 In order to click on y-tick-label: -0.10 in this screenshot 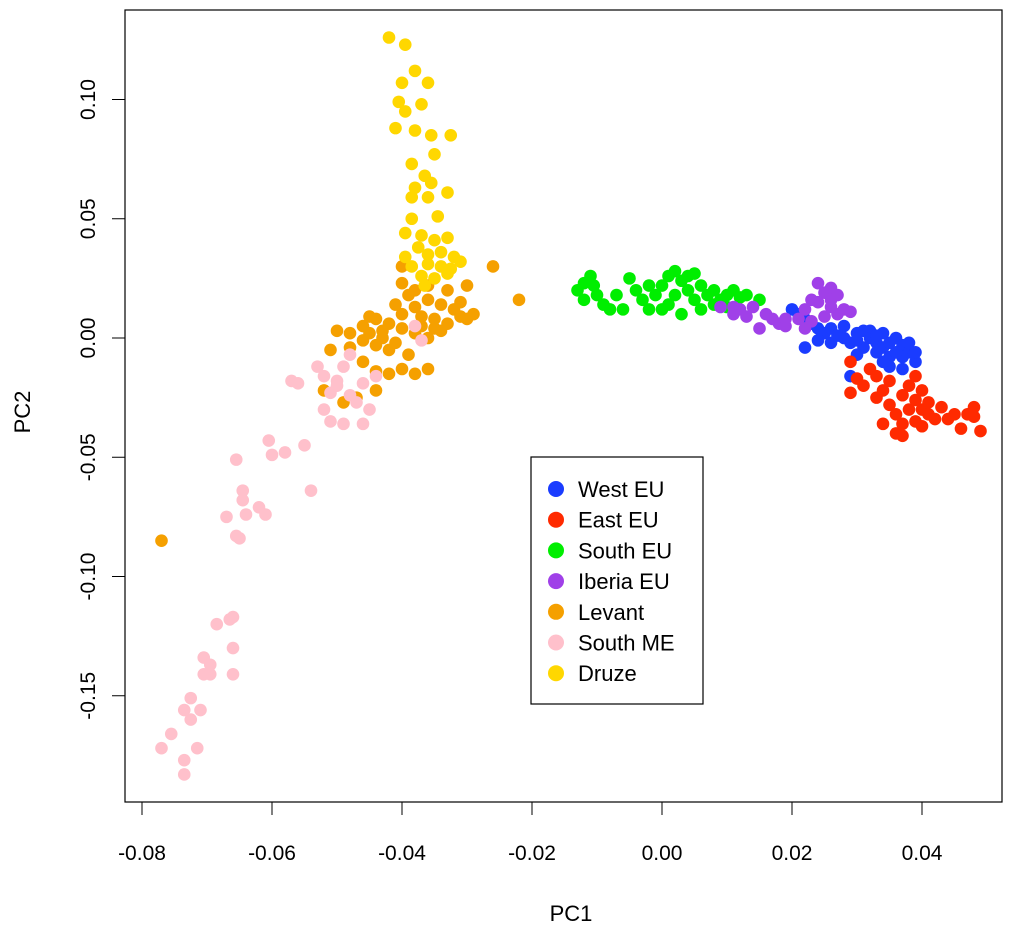, I will do `click(88, 577)`.